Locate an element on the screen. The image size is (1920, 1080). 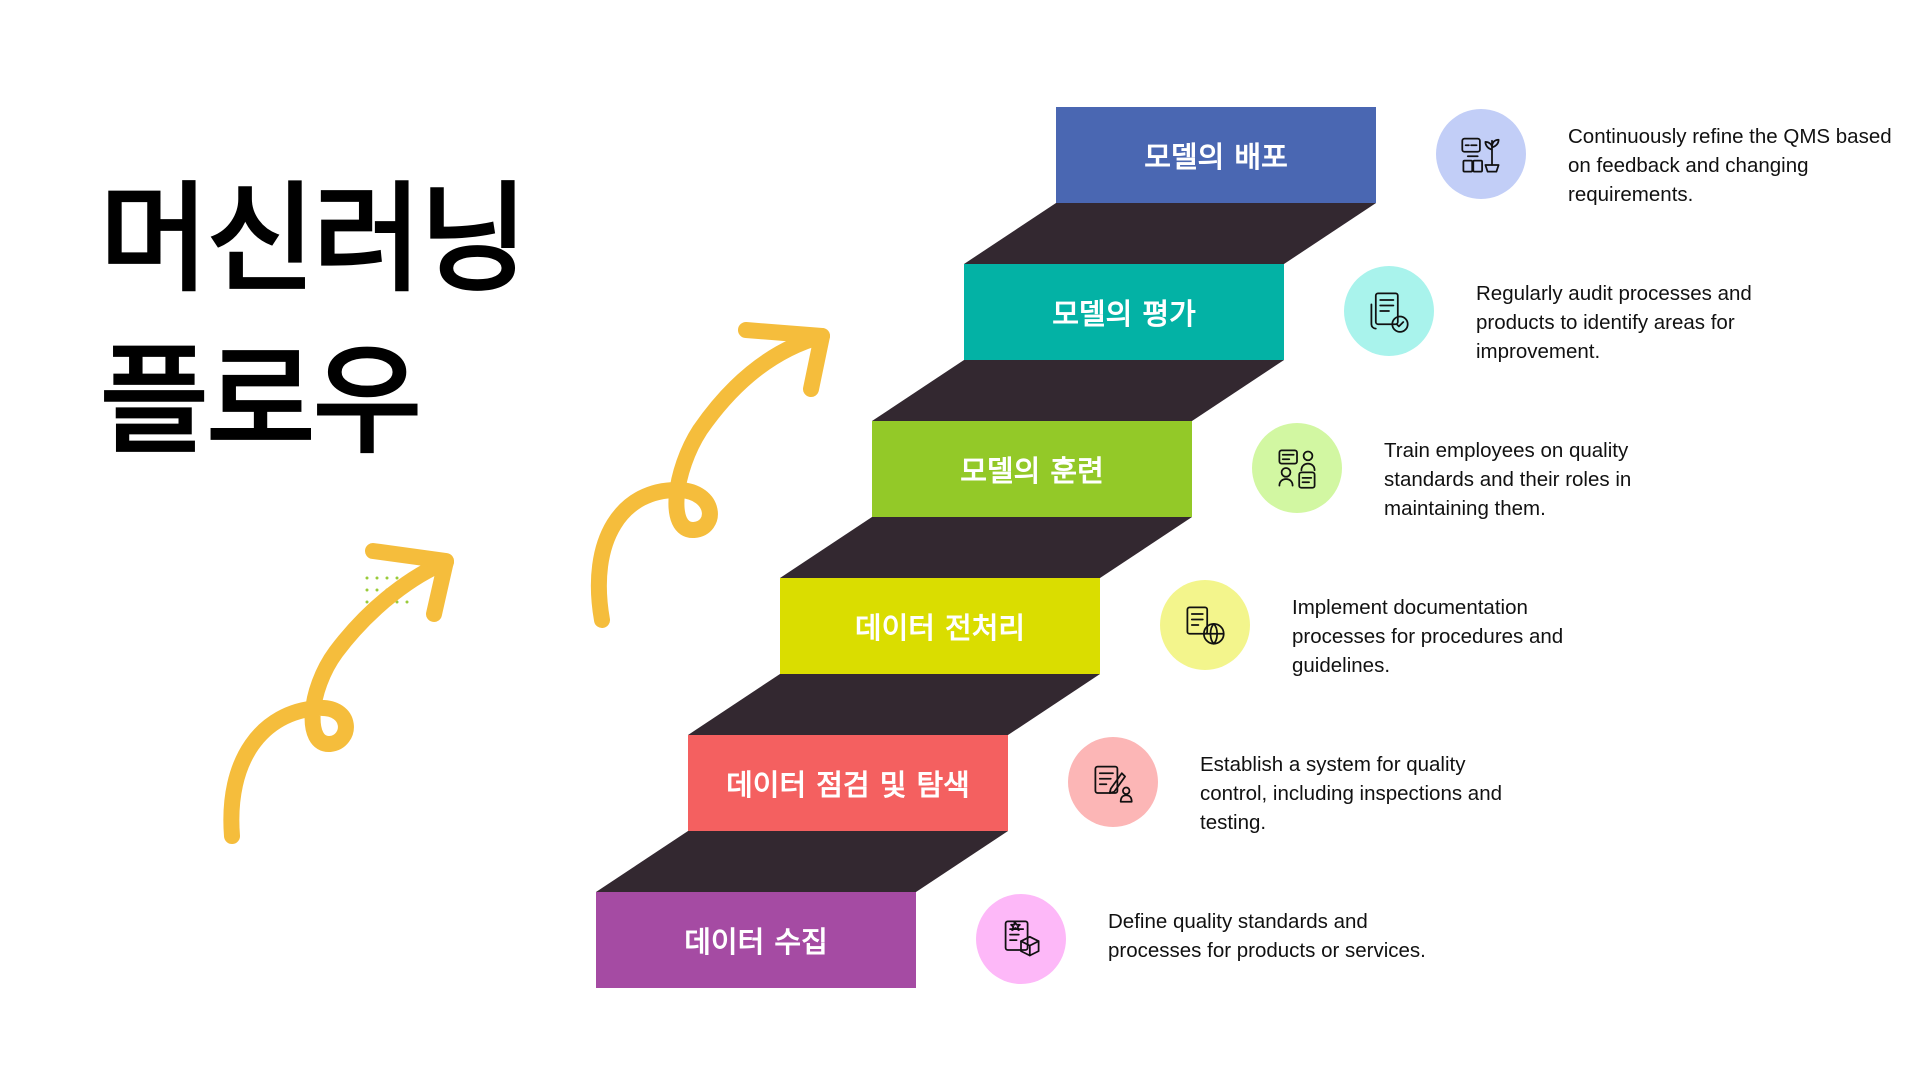
step-label: 모델의 배포 is located at coordinates (1216, 157).